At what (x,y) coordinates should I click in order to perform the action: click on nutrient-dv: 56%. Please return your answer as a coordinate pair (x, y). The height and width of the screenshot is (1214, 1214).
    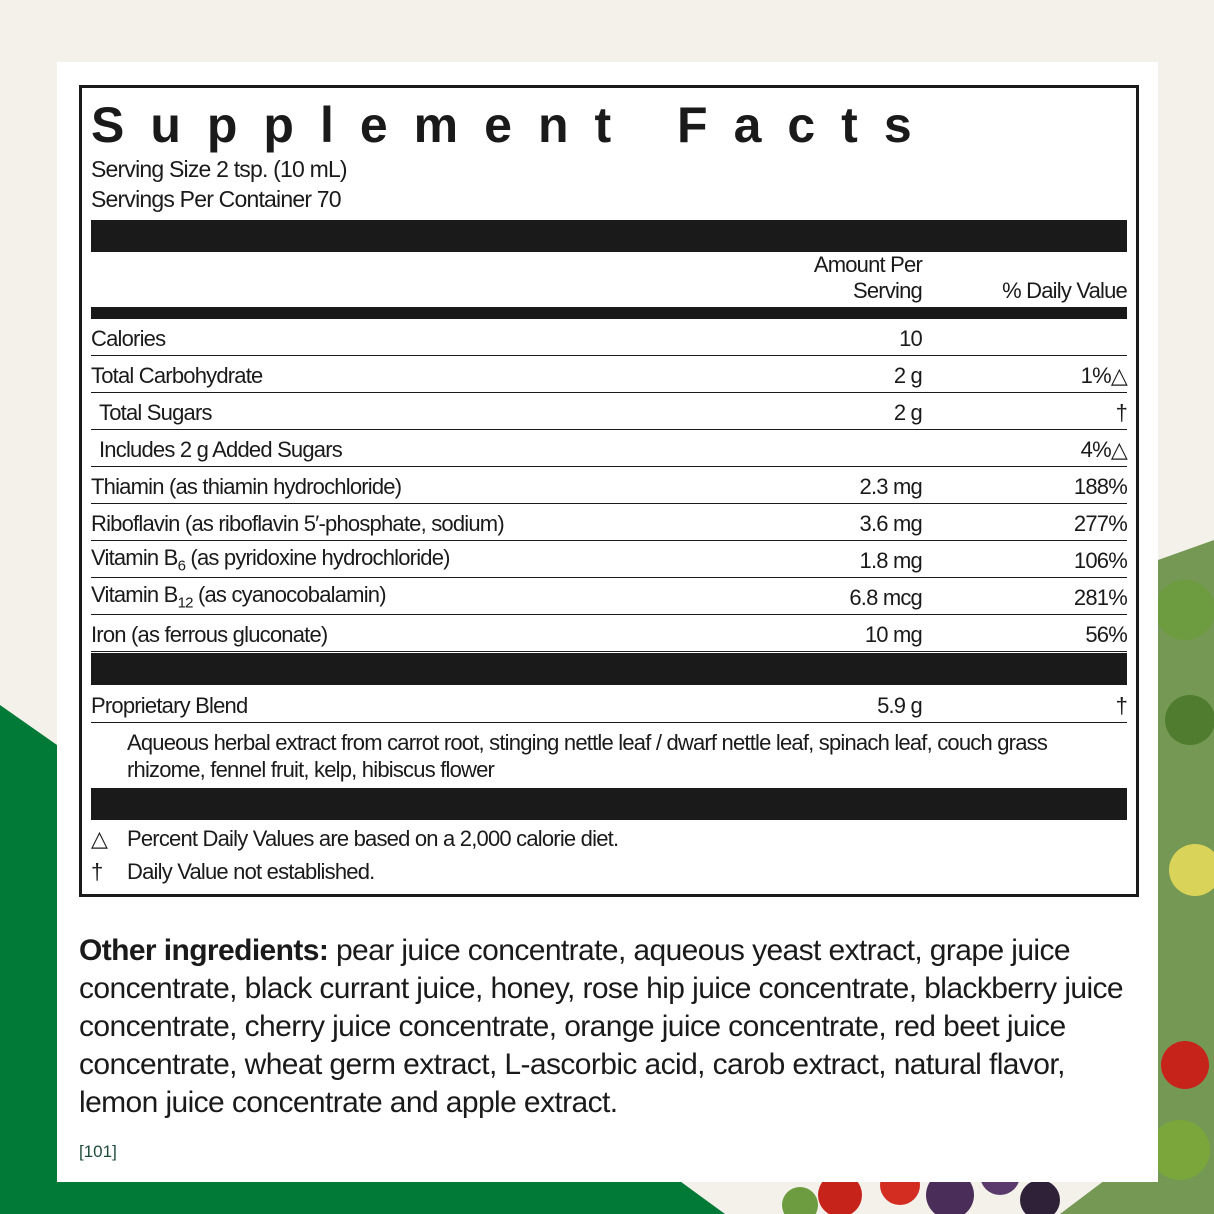
    Looking at the image, I should click on (1106, 634).